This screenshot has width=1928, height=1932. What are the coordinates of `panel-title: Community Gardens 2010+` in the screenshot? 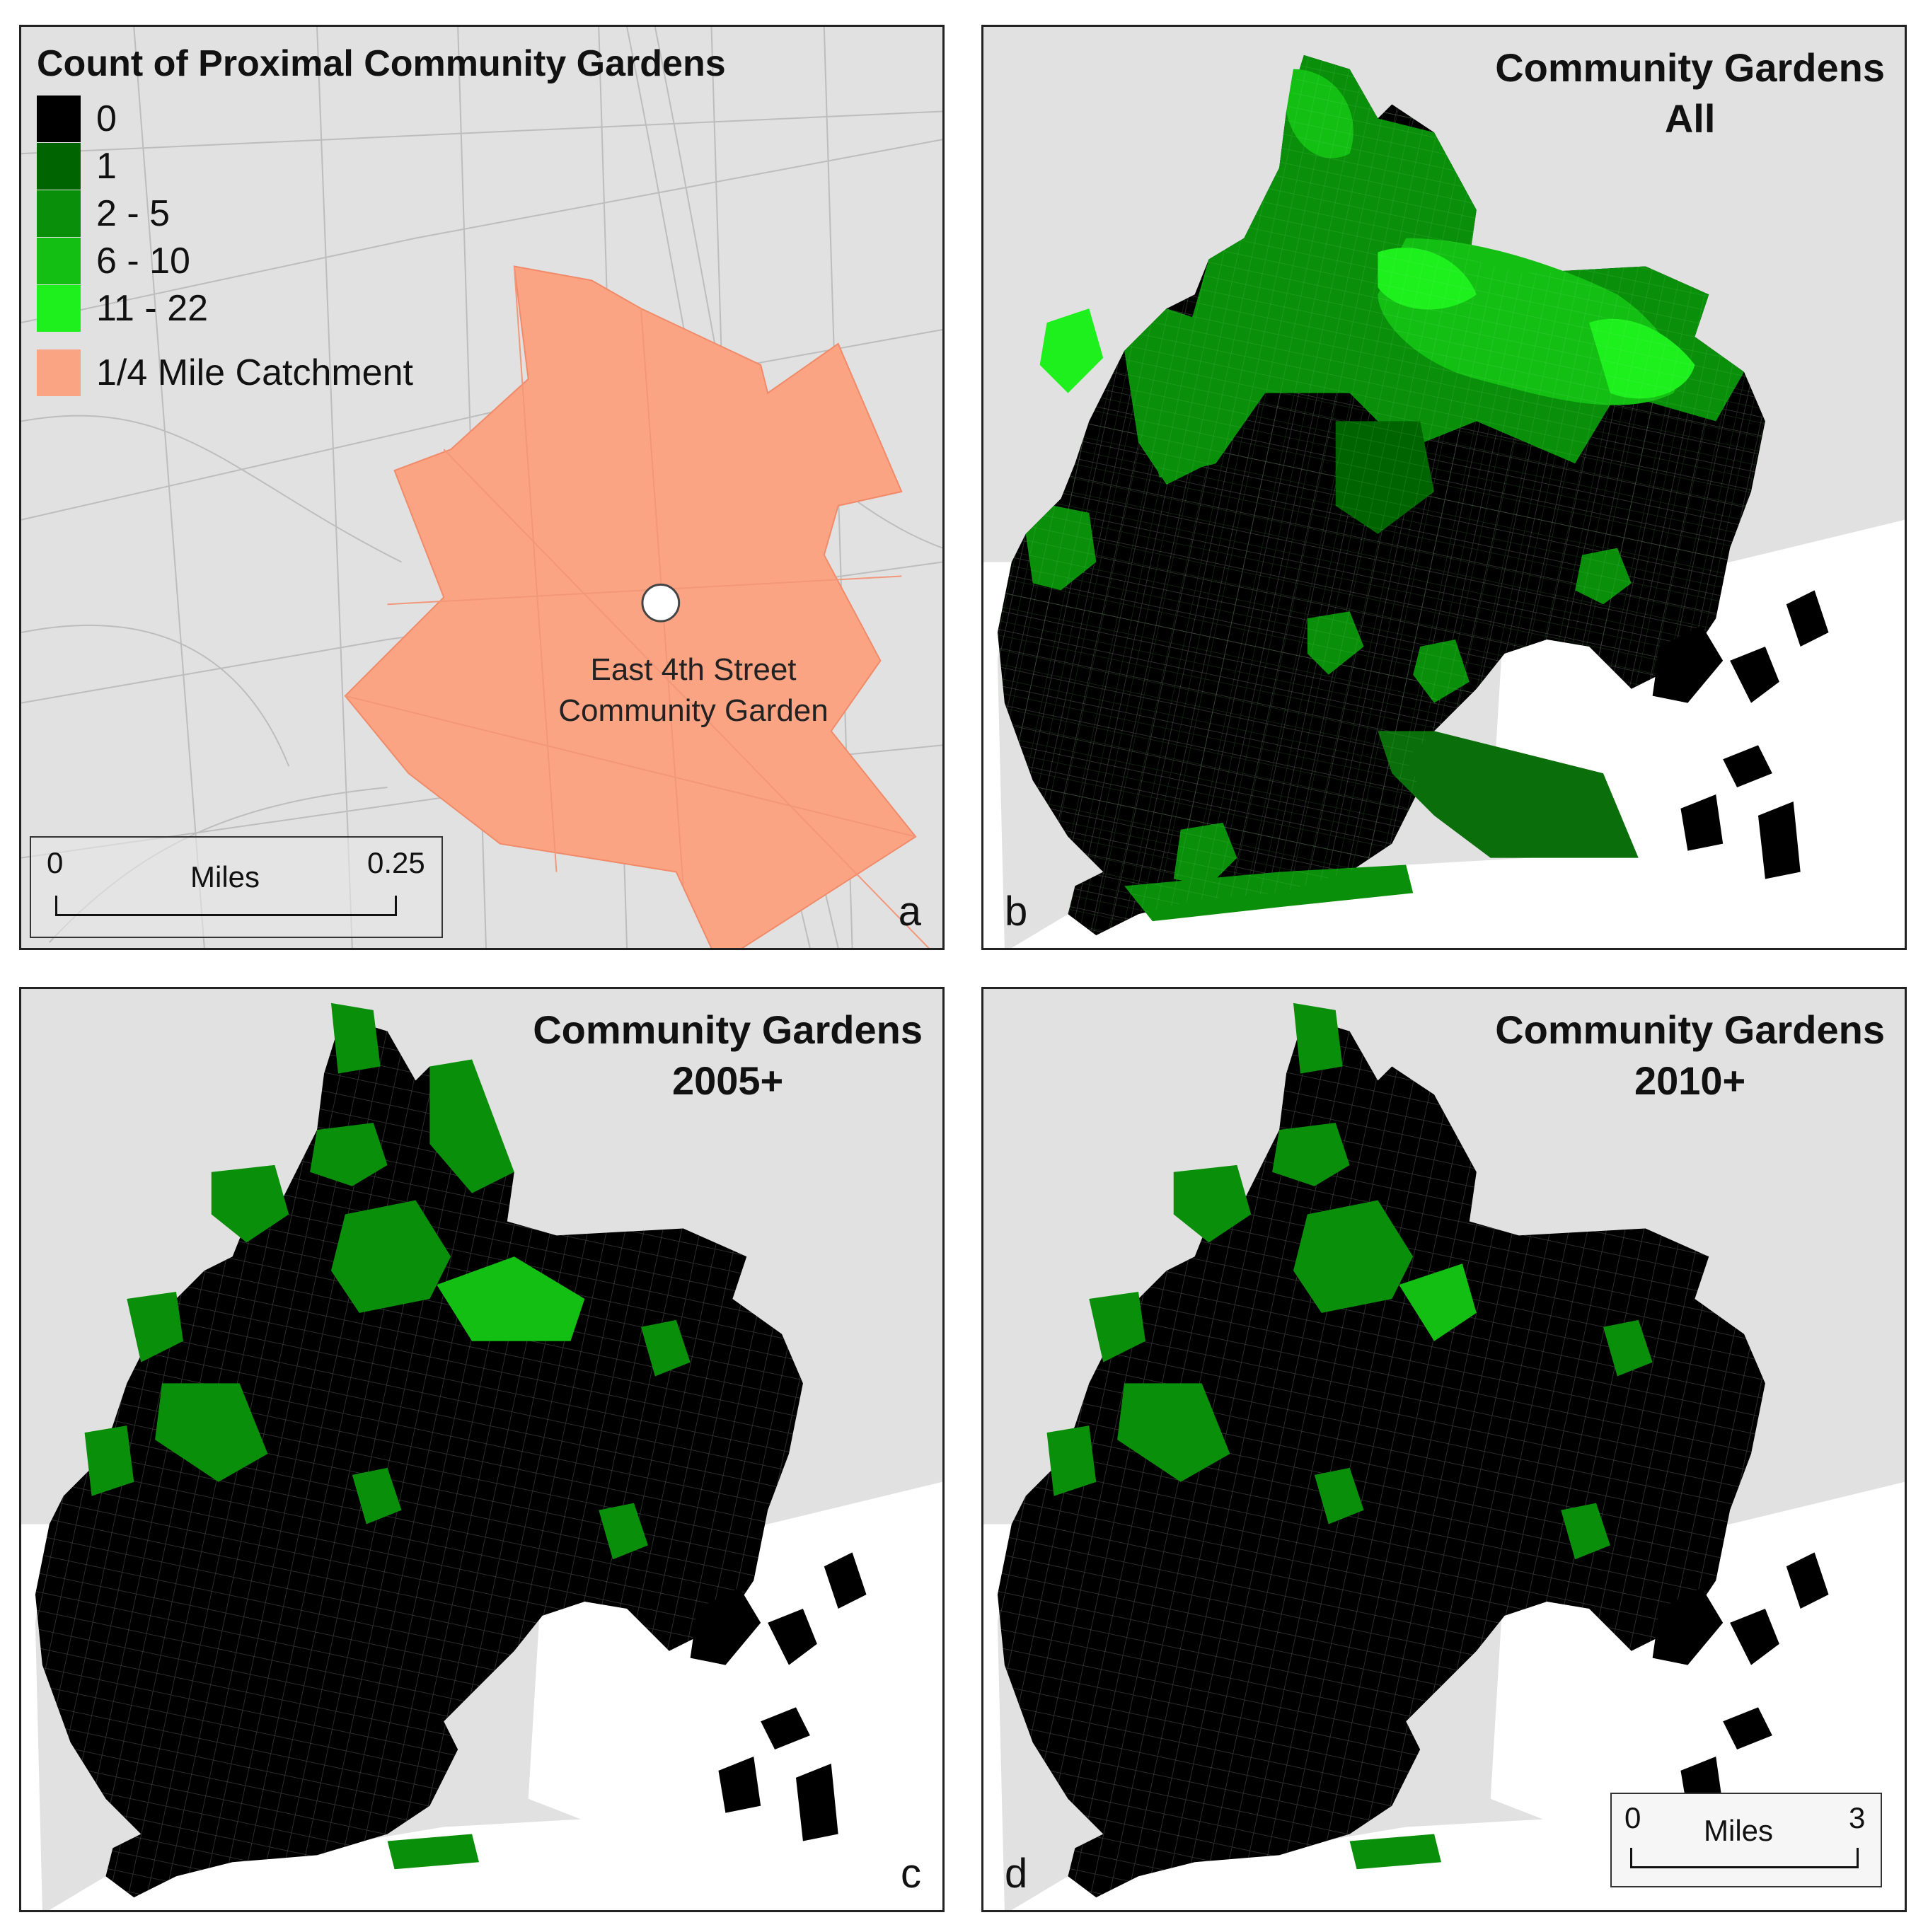 It's located at (1690, 1055).